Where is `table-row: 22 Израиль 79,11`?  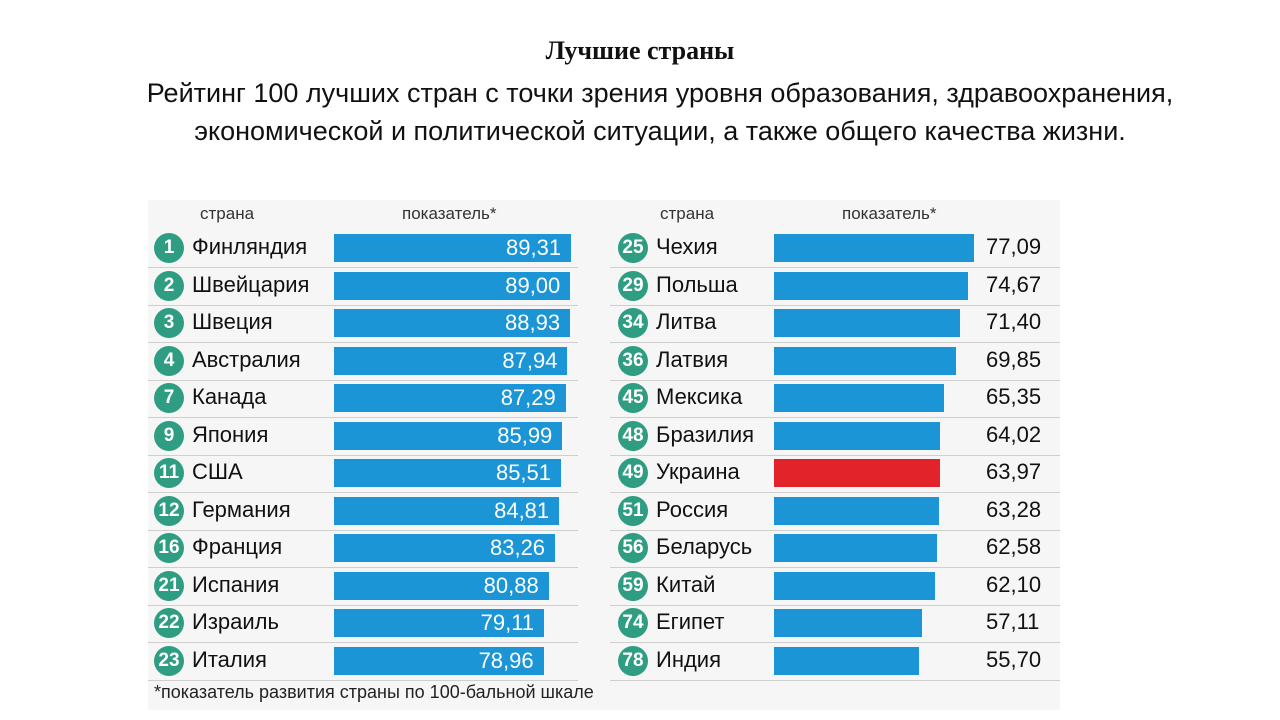
table-row: 22 Израиль 79,11 is located at coordinates (363, 624).